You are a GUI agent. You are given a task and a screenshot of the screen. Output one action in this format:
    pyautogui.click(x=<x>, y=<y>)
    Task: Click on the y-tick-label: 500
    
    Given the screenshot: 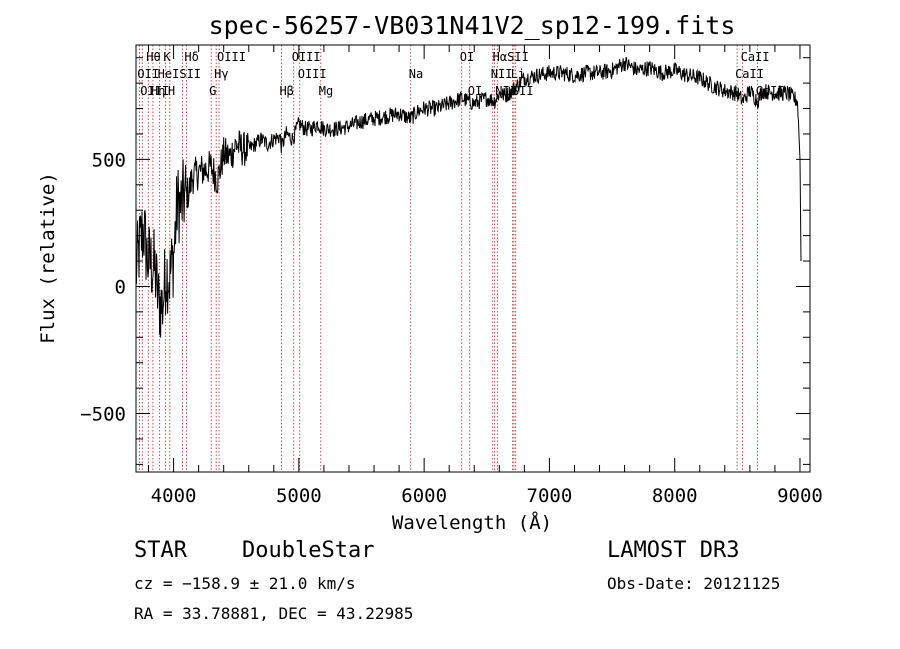 What is the action you would take?
    pyautogui.click(x=109, y=160)
    